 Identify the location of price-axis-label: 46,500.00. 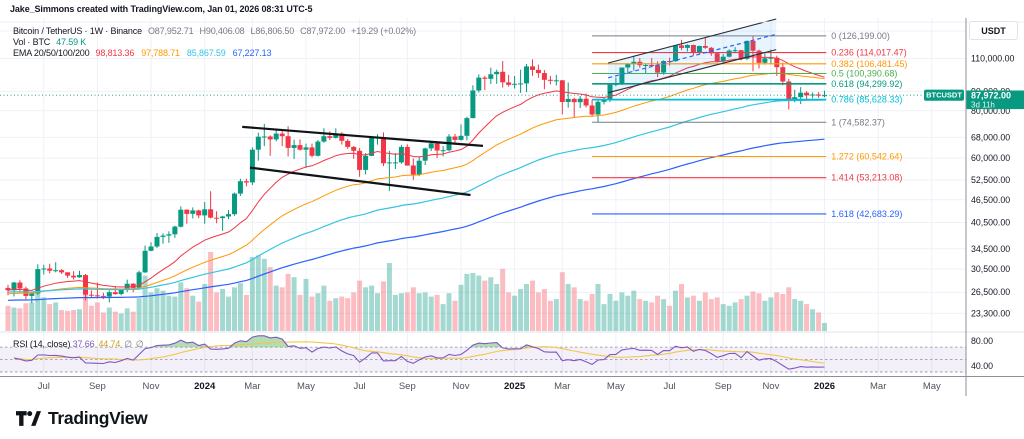
(990, 200).